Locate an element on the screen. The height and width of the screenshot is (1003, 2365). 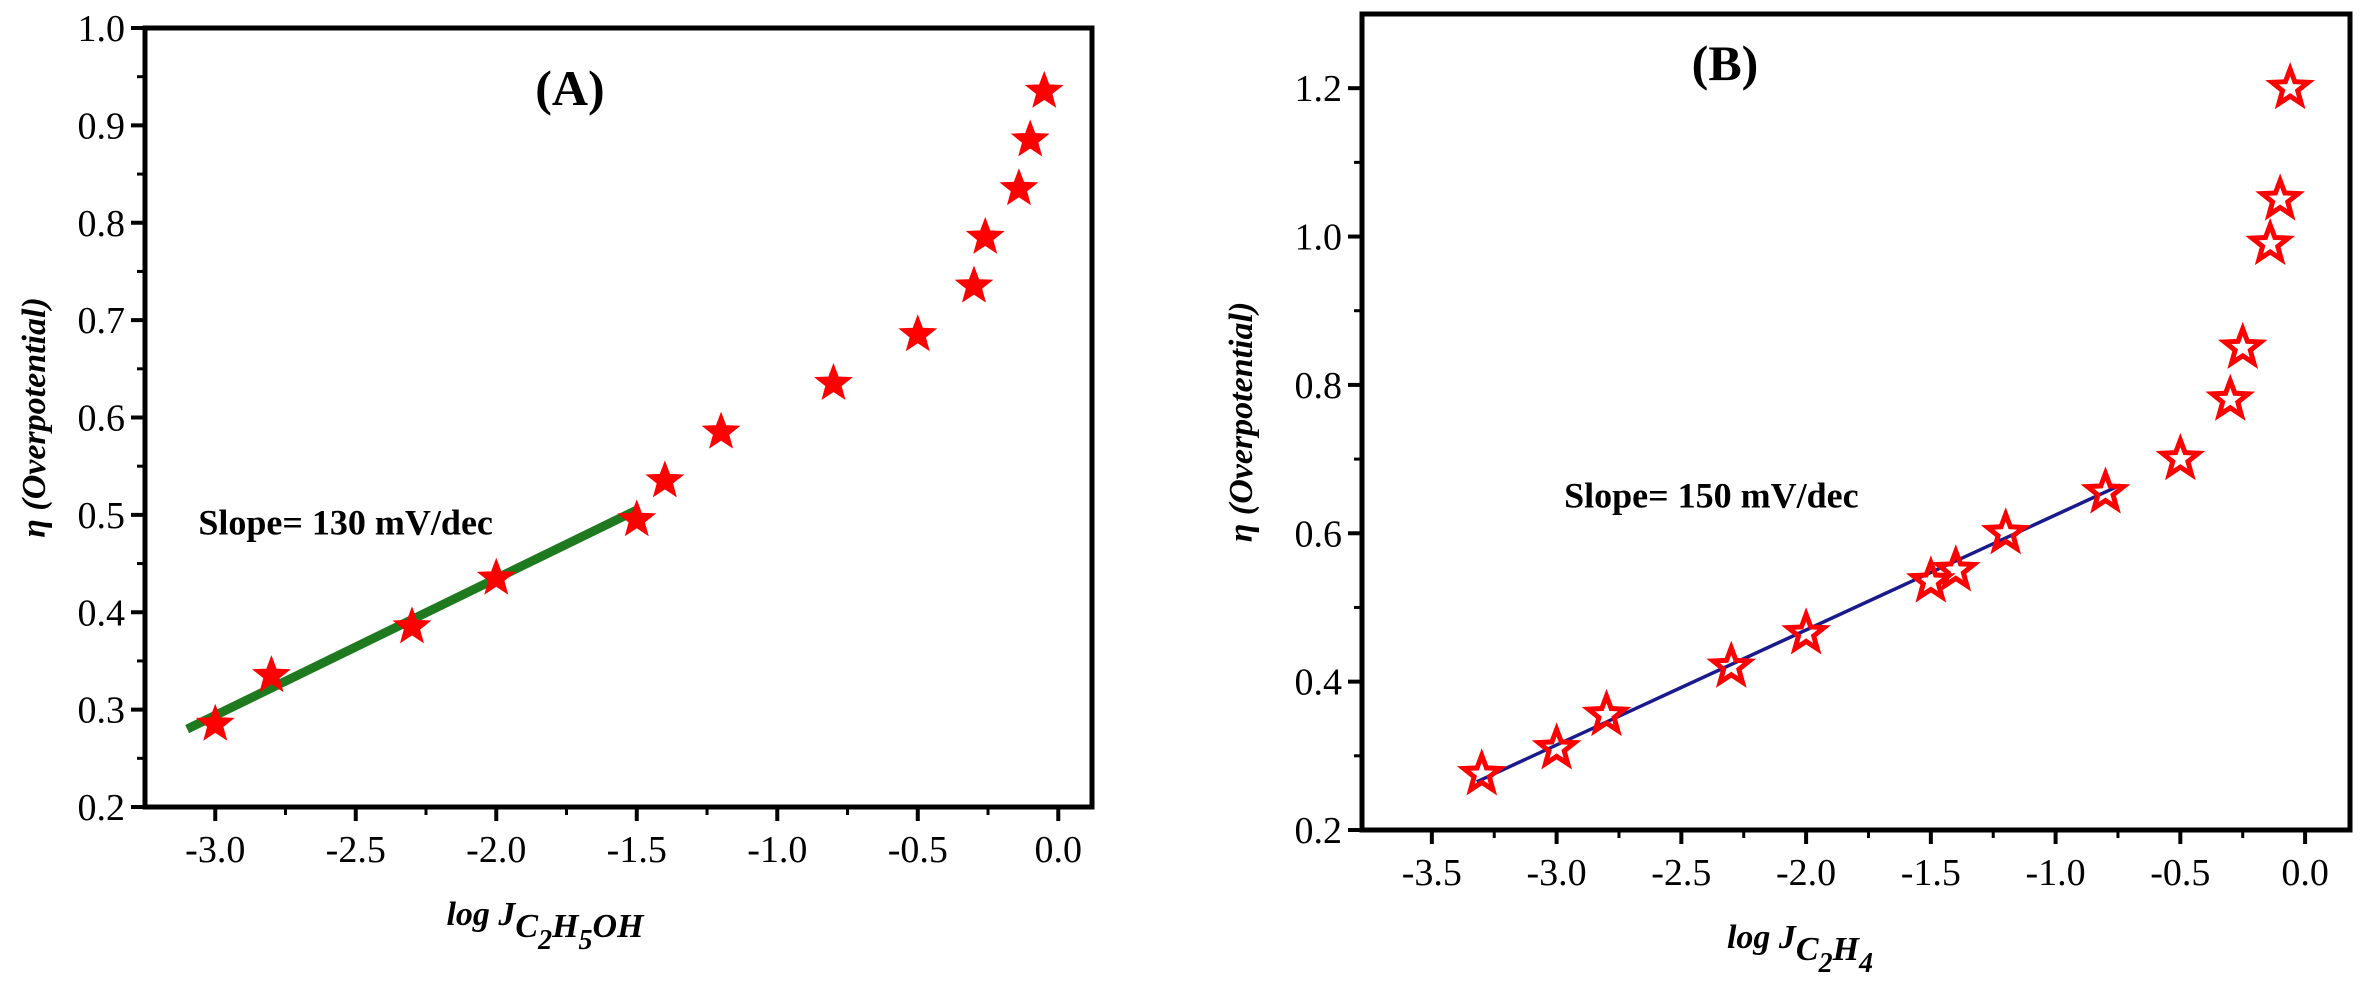
panel-b-x-tick-label: -3.5 is located at coordinates (1432, 873).